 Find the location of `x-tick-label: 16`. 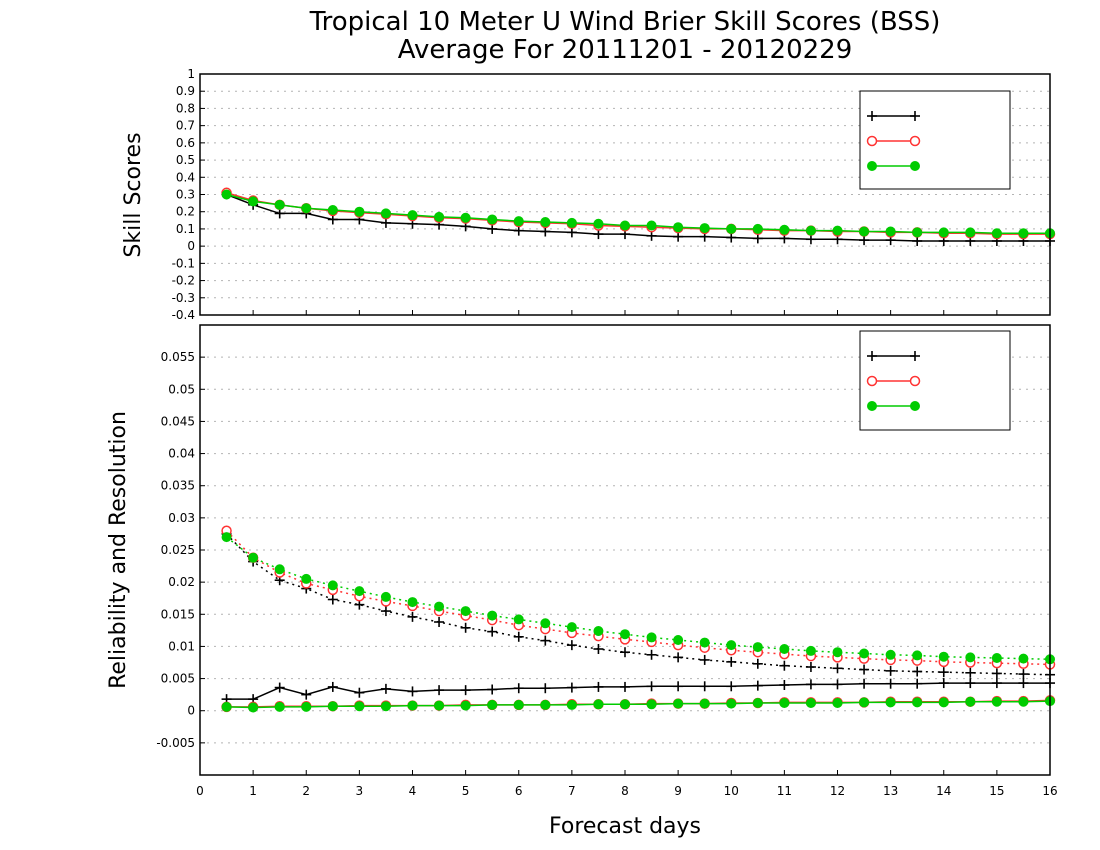

x-tick-label: 16 is located at coordinates (1049, 791).